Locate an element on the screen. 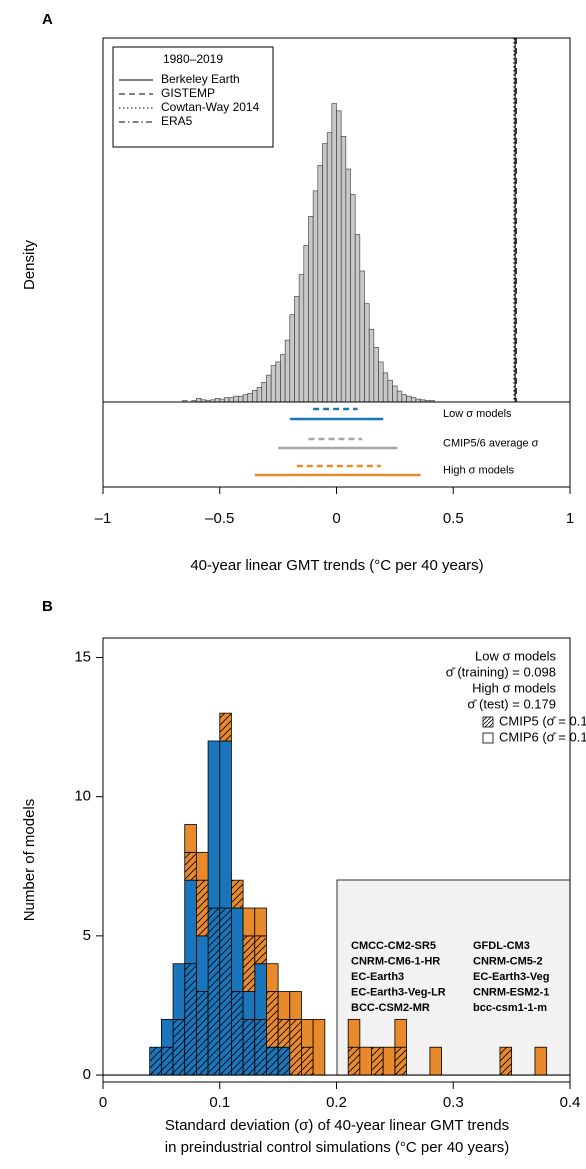 The width and height of the screenshot is (586, 1169). model-name: EC-Earth3 is located at coordinates (377, 977).